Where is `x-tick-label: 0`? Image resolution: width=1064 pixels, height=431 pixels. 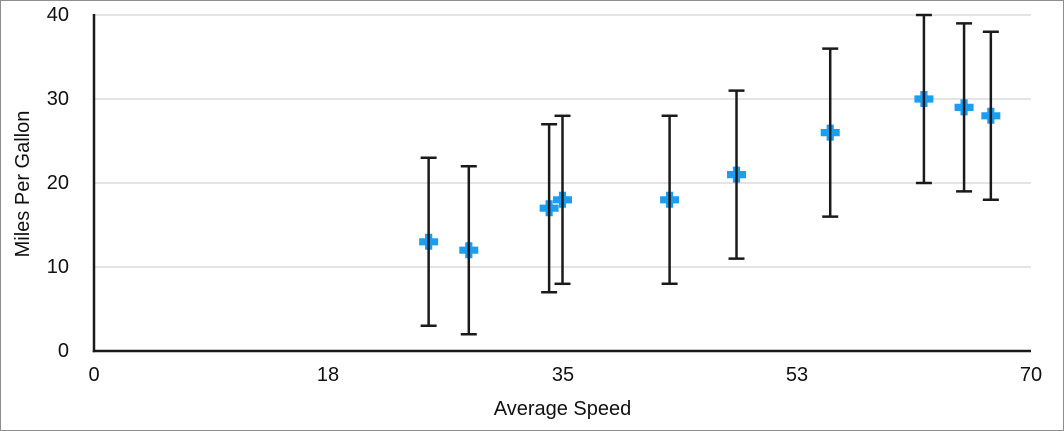 x-tick-label: 0 is located at coordinates (94, 375).